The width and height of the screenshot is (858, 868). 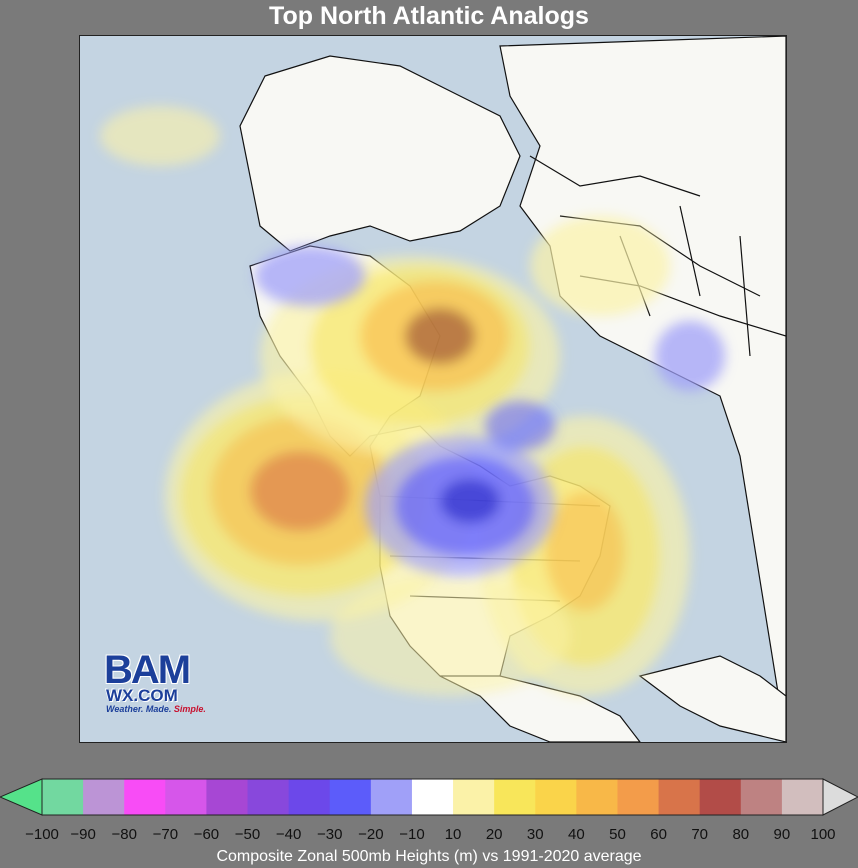 I want to click on colorbar-tick-label: −100, so click(x=42, y=834).